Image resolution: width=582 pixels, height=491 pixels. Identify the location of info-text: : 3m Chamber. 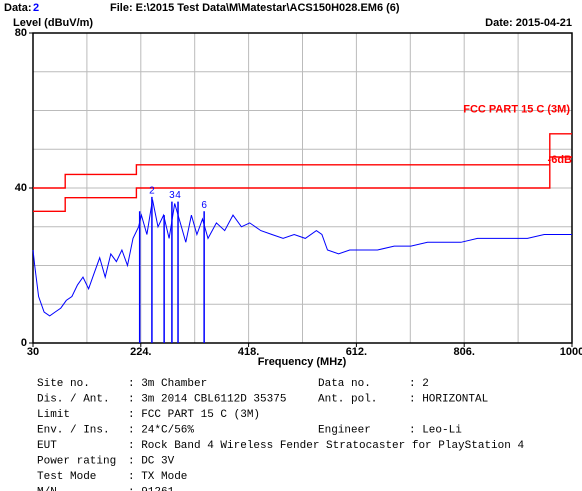
(167, 384).